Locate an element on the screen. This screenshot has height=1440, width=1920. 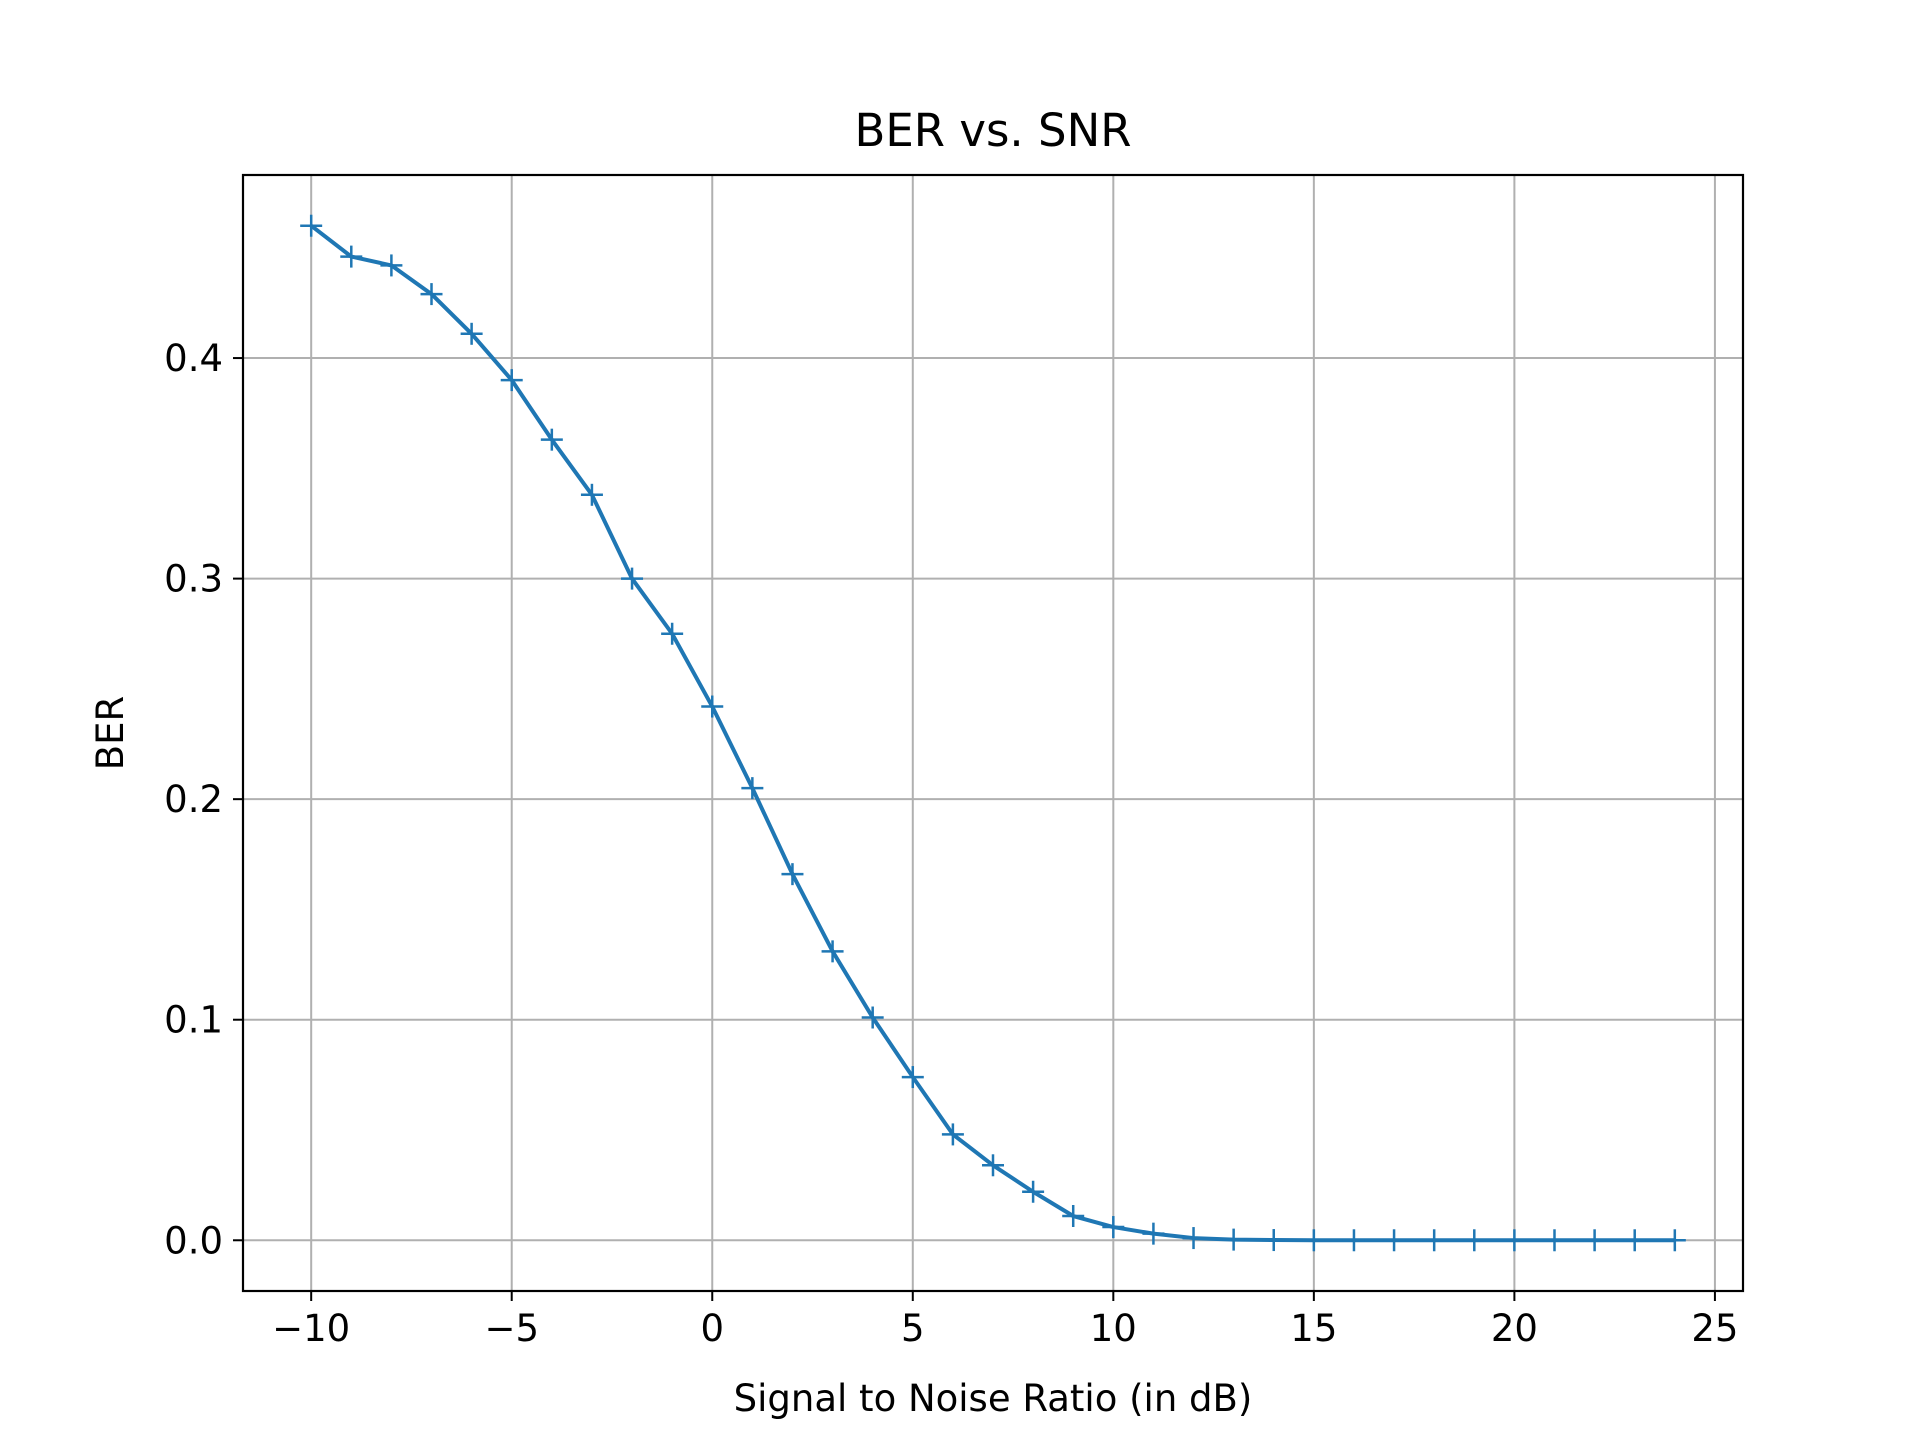
y-tick-label: 0.0 is located at coordinates (193, 1240).